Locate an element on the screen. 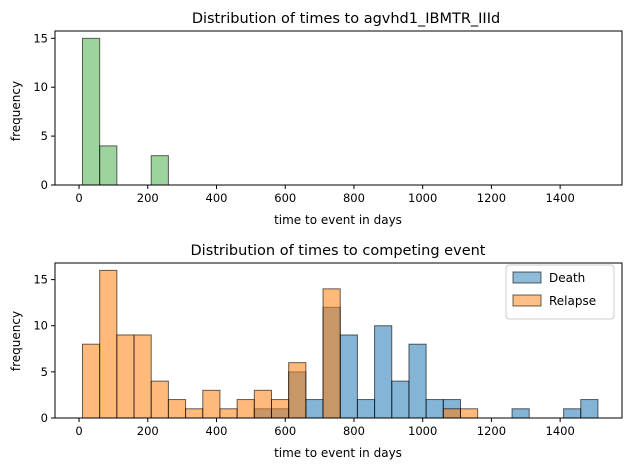 The height and width of the screenshot is (474, 630). legend-swatch-death is located at coordinates (527, 277).